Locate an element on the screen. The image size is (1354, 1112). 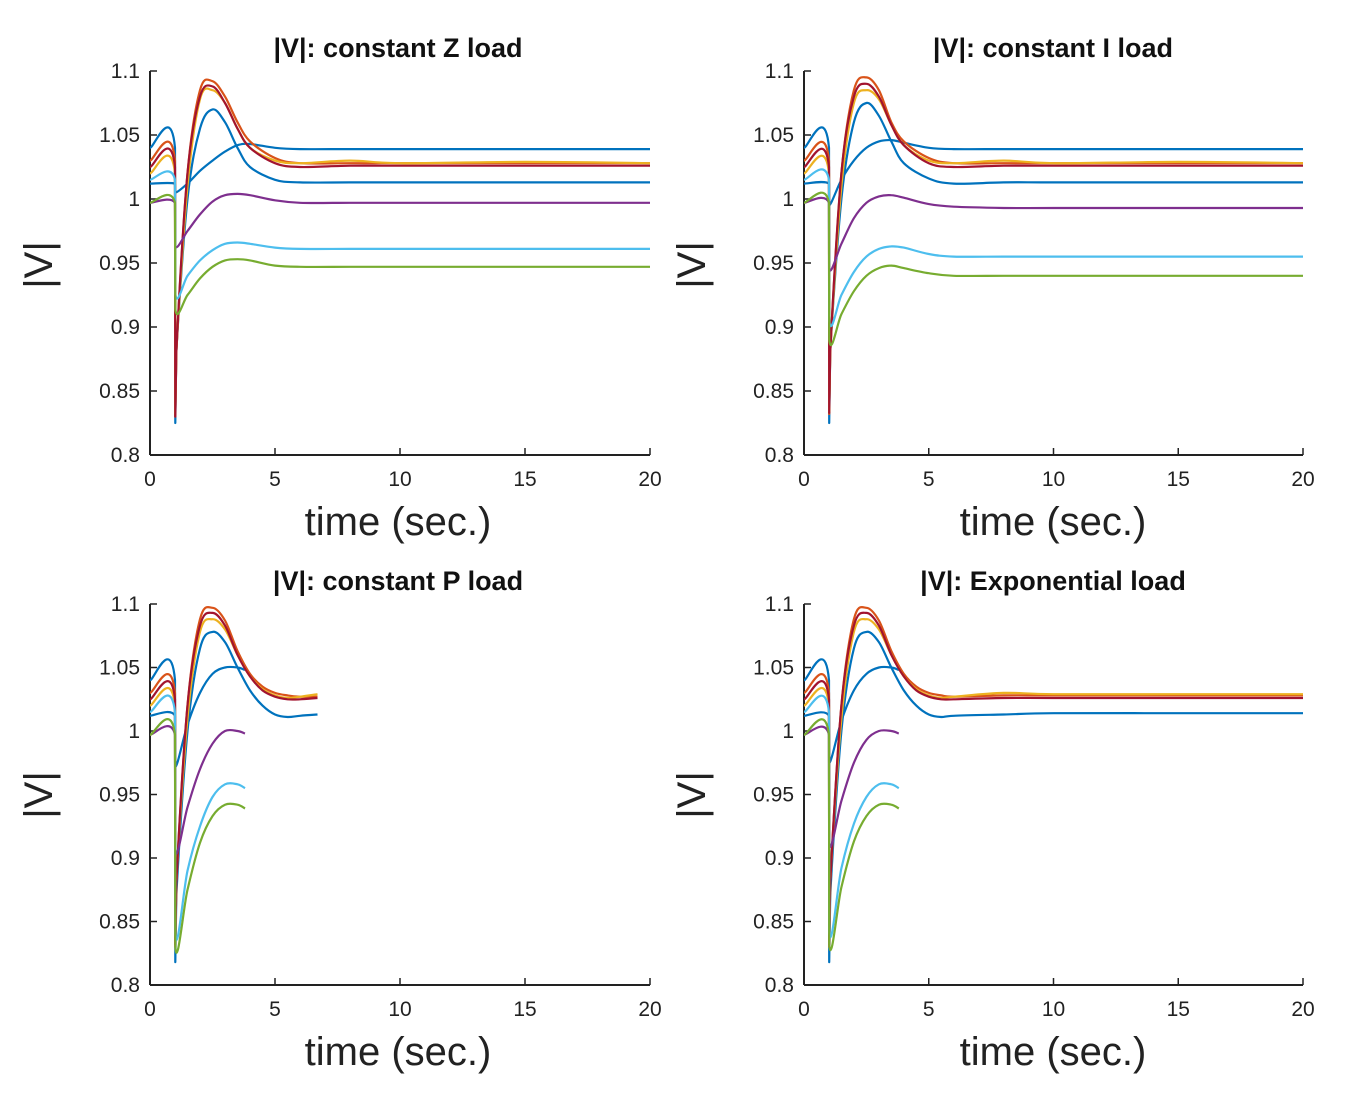
chart-title: |V|: constant Z load is located at coordinates (397, 48).